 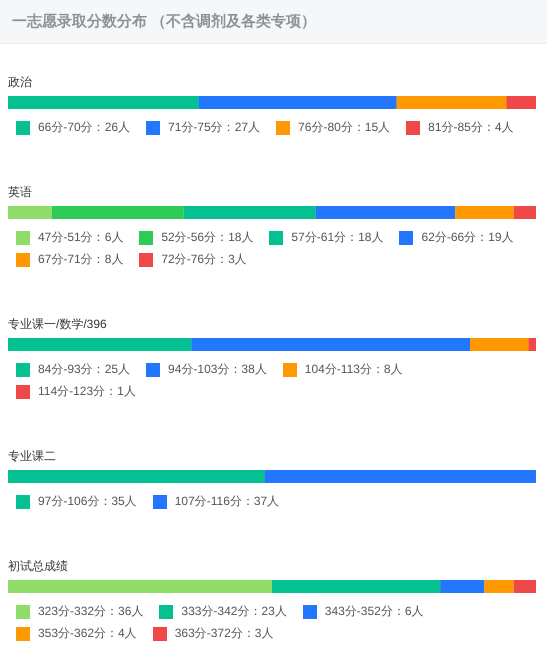 I want to click on title: 一志愿录取分数分布 （不含调剂及各类专项）, so click(x=164, y=22).